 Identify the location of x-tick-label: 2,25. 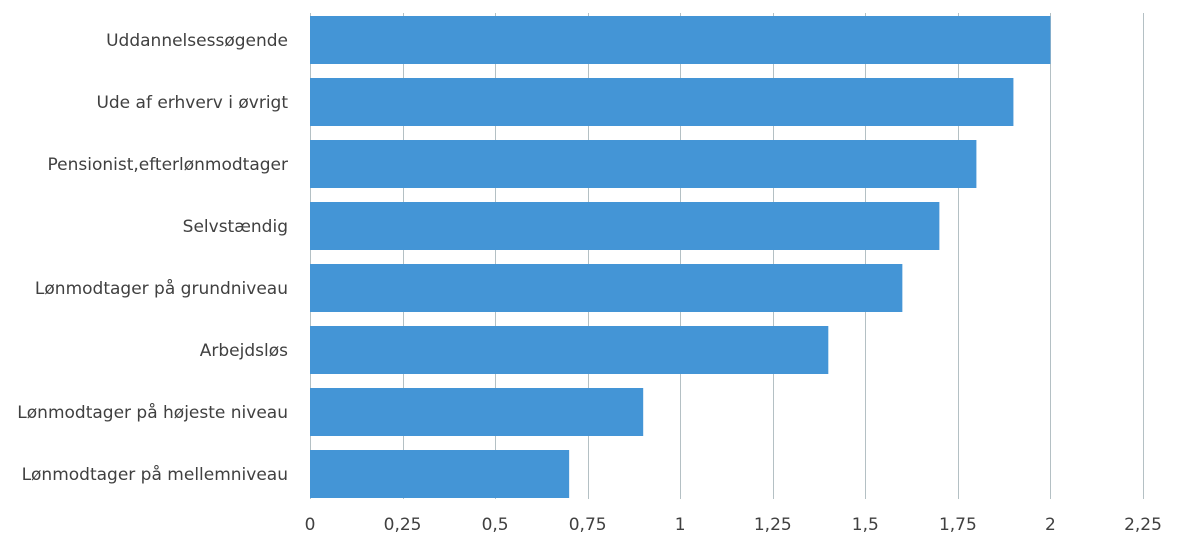
(1143, 525).